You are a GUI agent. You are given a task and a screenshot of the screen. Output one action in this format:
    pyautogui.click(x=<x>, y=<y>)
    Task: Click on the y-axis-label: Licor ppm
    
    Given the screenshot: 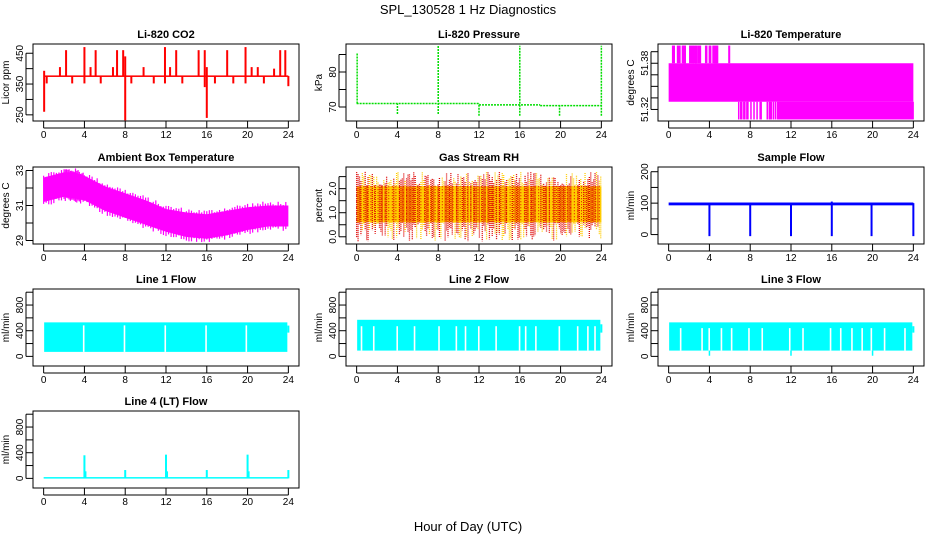 What is the action you would take?
    pyautogui.click(x=6, y=83)
    